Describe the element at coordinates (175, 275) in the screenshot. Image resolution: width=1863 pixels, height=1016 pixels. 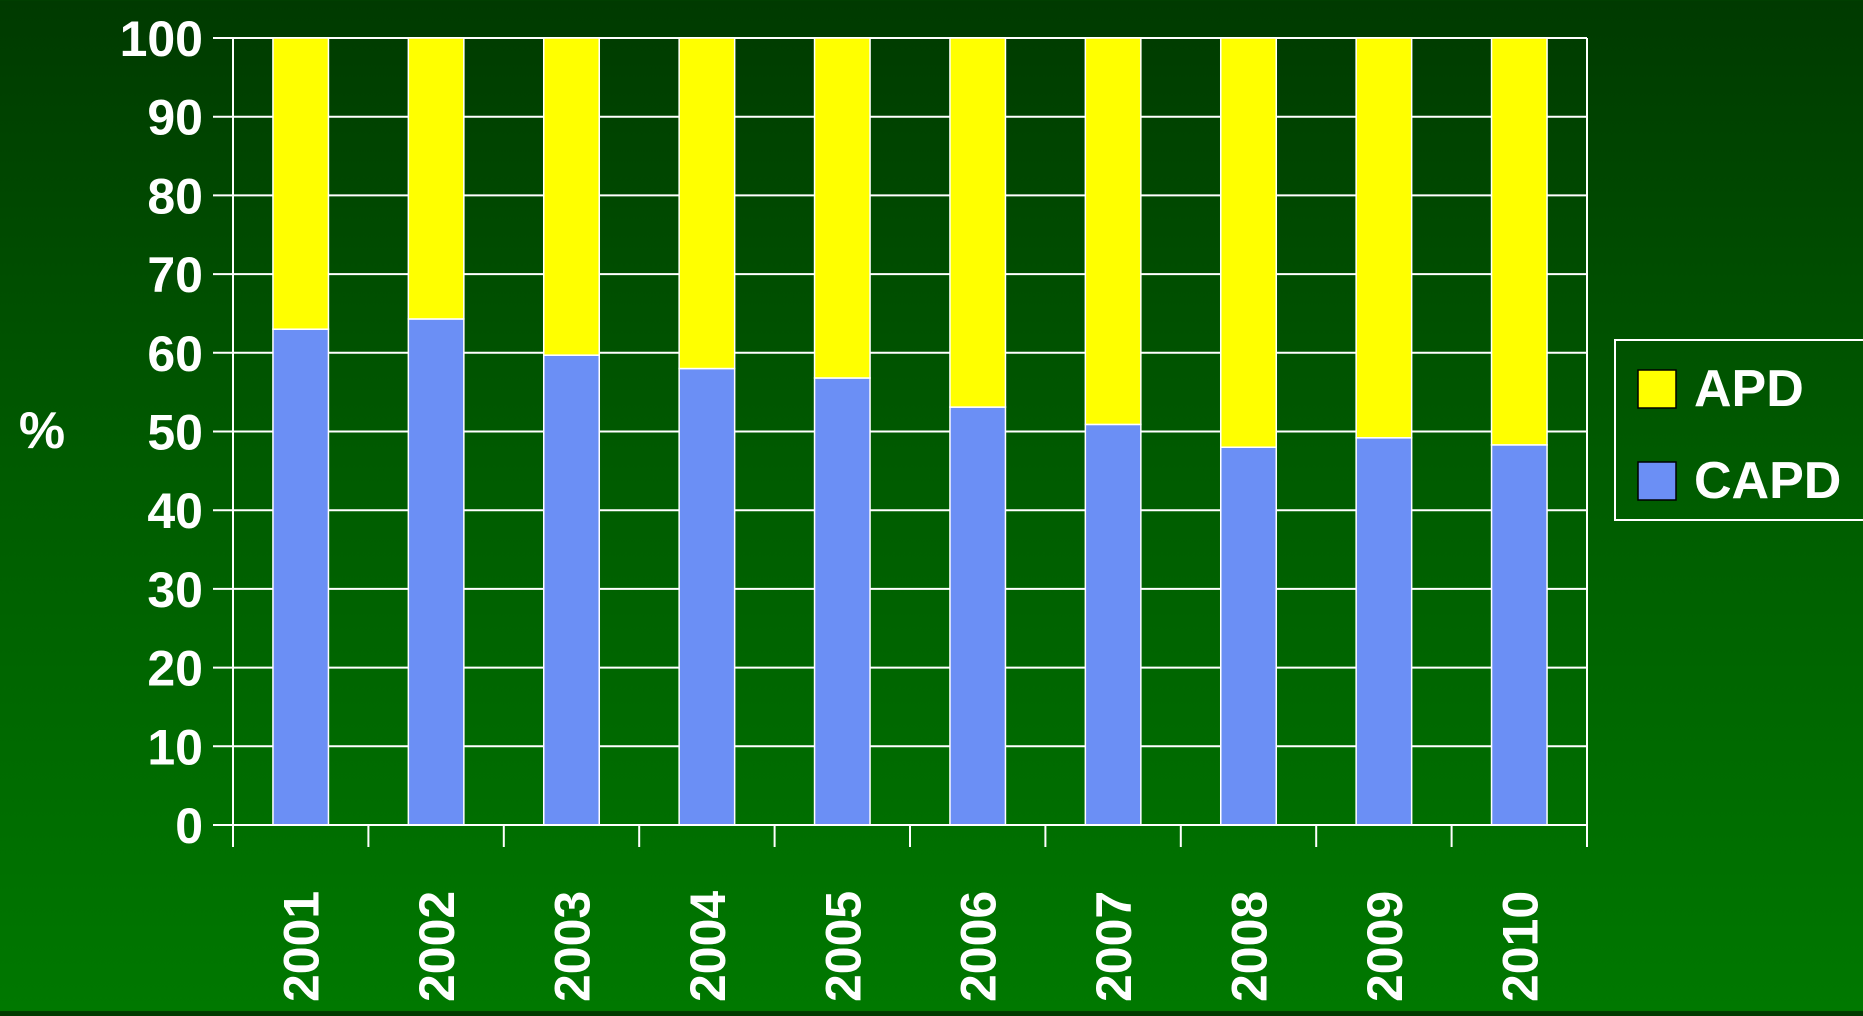
I see `y-tick-label: 70` at that location.